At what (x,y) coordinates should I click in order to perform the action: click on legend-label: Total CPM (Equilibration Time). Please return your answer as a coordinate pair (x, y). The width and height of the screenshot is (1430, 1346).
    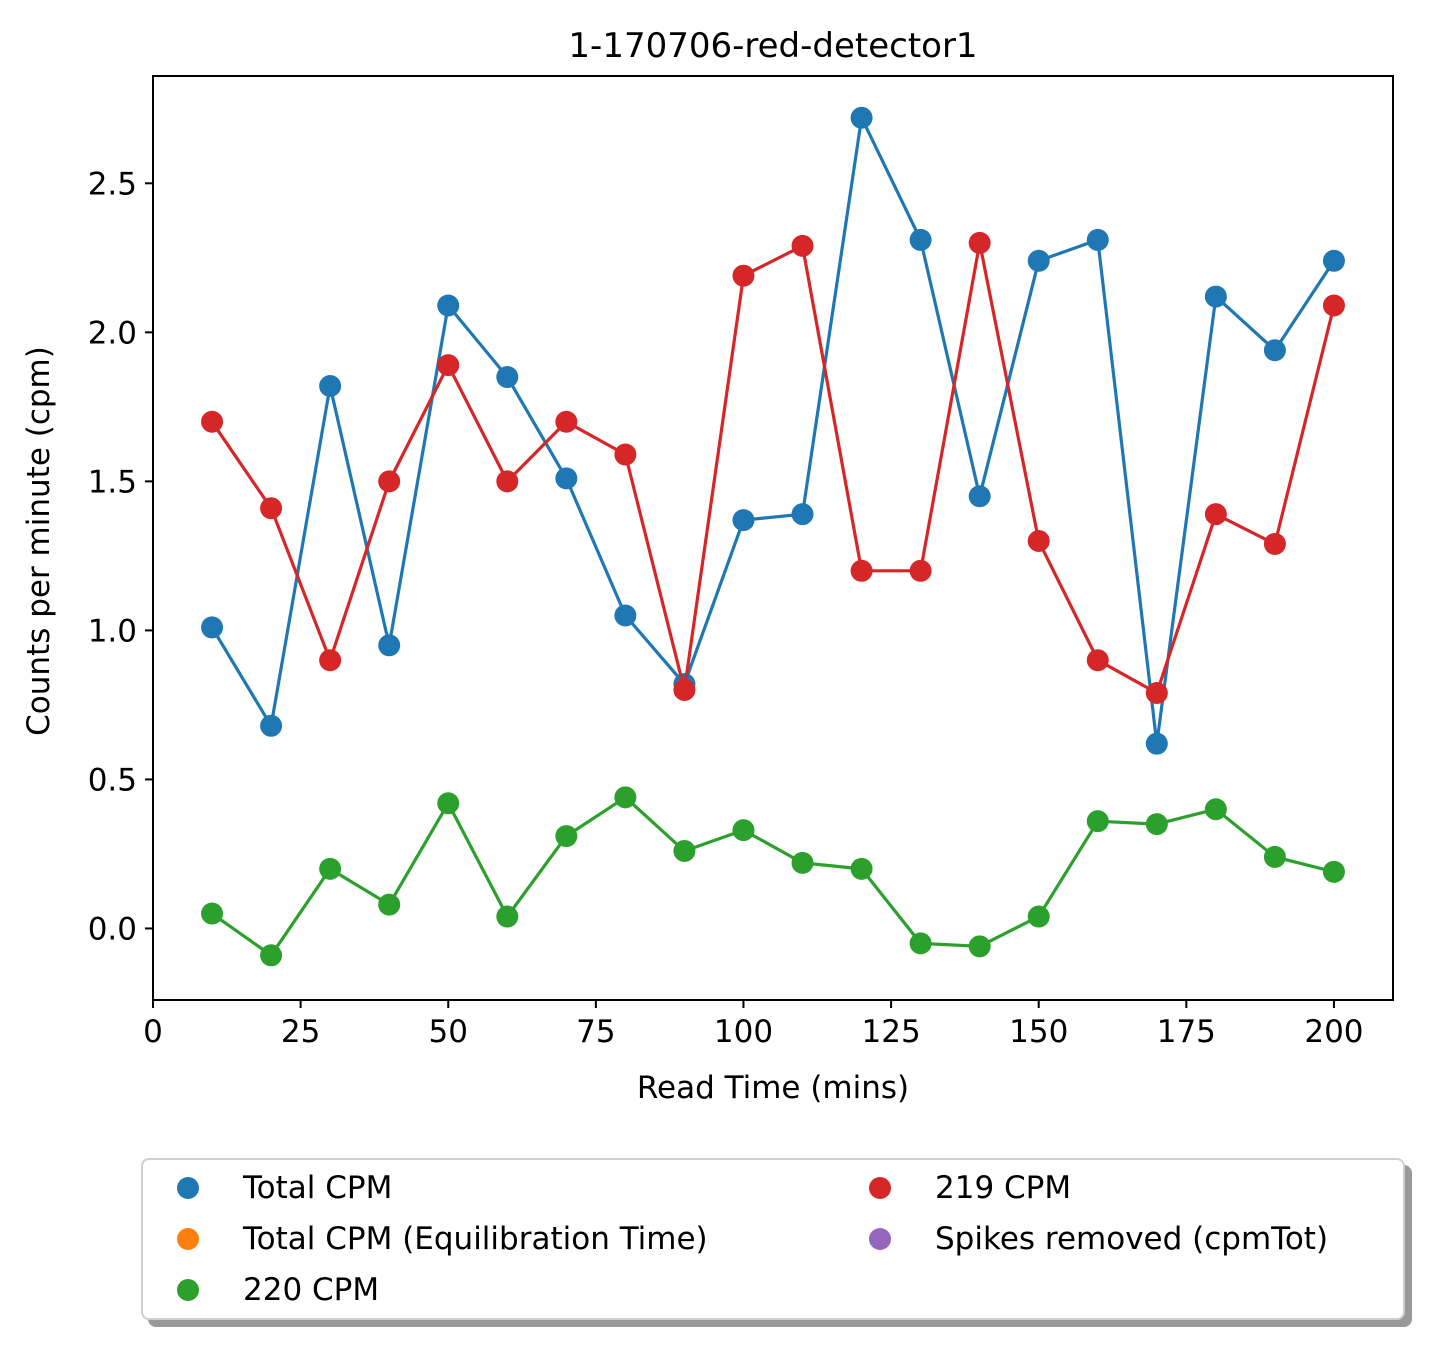
    Looking at the image, I should click on (475, 1239).